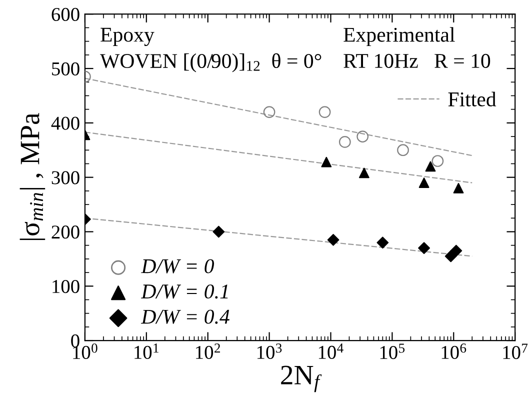  I want to click on y-tick-label: 300, so click(66, 177).